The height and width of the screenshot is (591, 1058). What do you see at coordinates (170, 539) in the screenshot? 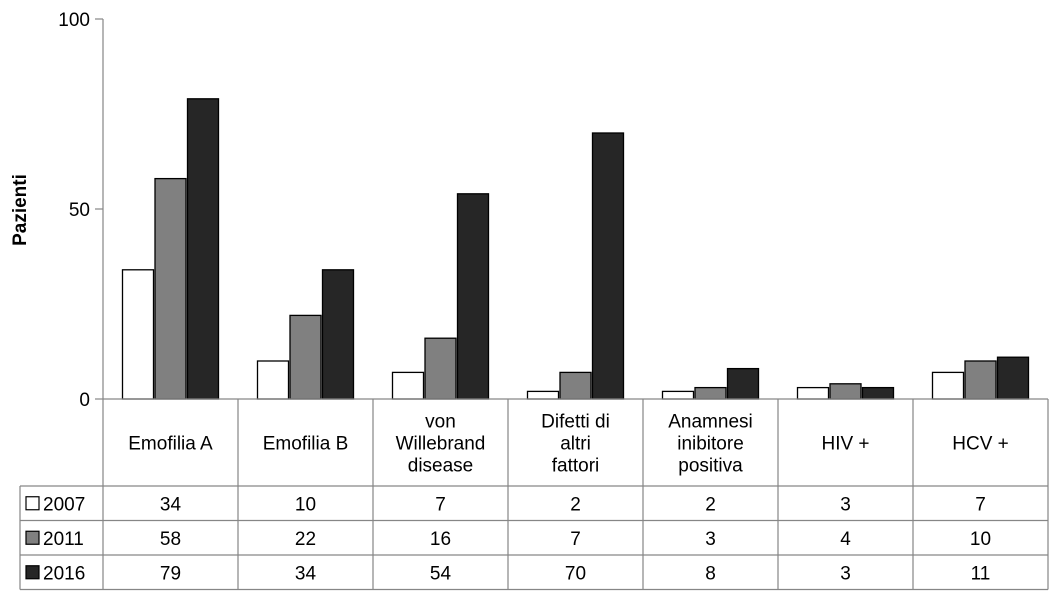
I see `table-value: 58` at bounding box center [170, 539].